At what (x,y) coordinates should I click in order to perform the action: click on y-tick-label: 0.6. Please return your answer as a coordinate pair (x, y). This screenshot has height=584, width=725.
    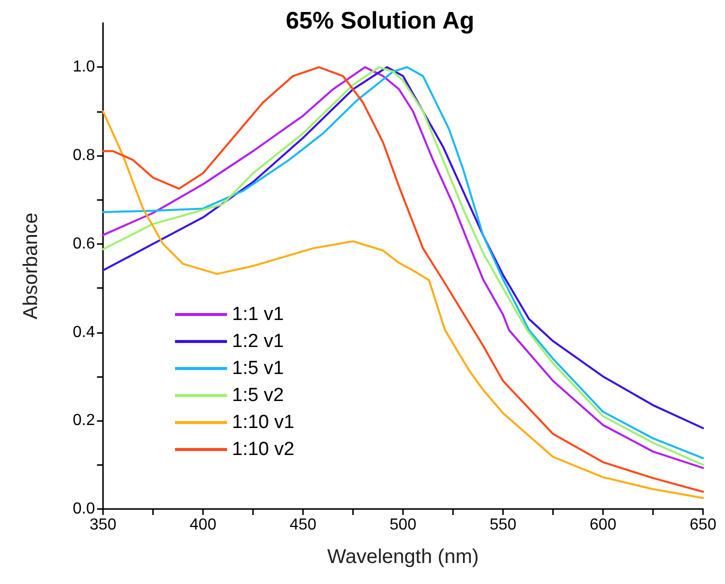
    Looking at the image, I should click on (84, 243).